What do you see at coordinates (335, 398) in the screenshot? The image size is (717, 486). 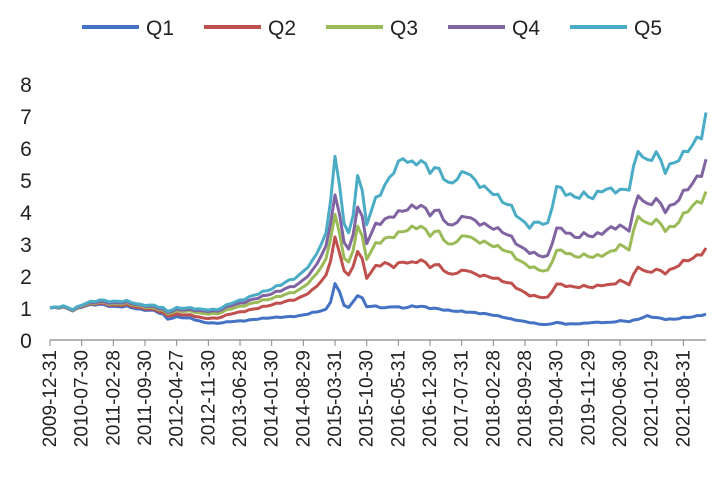 I see `x-tick-label: 2015-03-31` at bounding box center [335, 398].